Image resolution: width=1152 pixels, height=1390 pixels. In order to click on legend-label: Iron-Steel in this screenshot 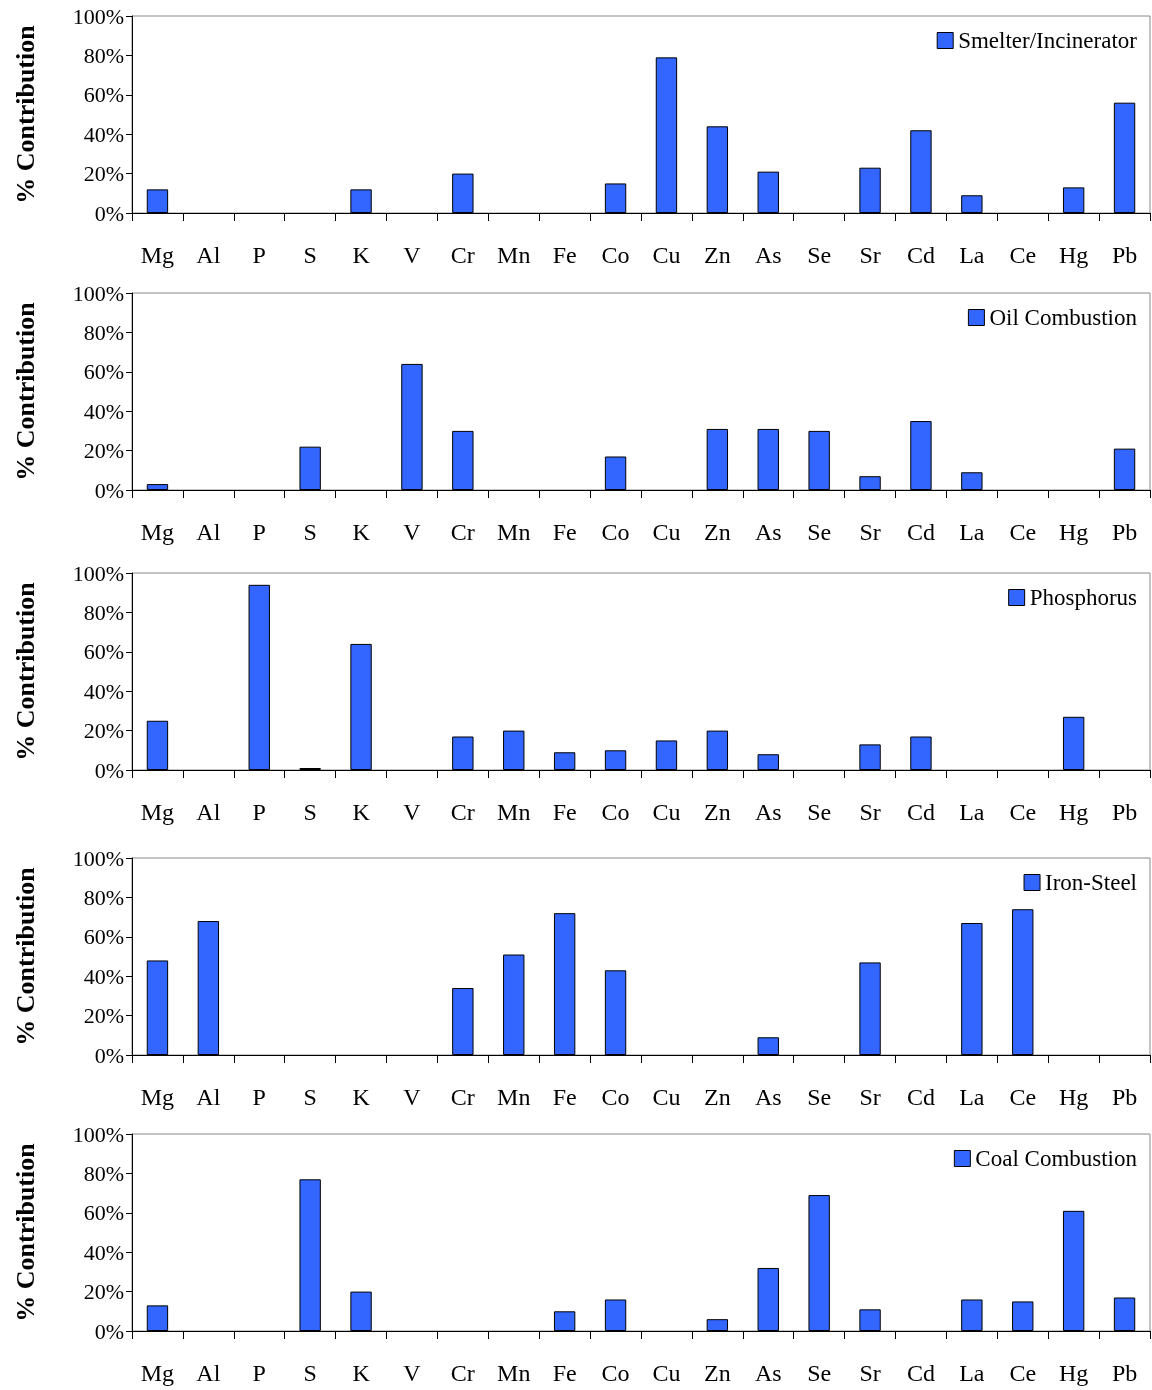, I will do `click(1091, 882)`.